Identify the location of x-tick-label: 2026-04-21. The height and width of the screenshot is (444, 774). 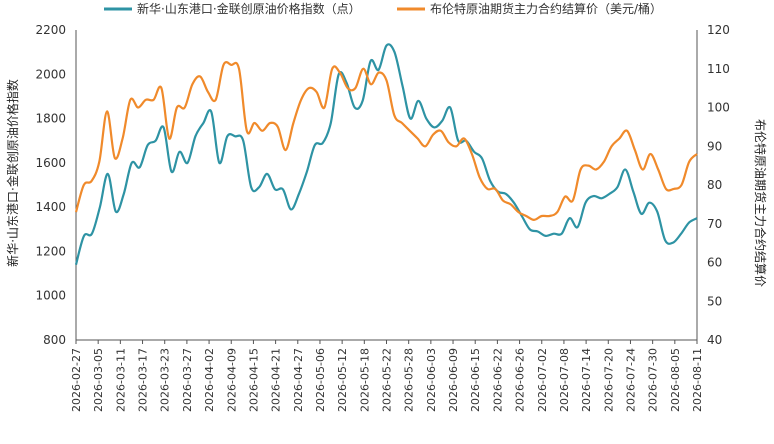
(276, 380).